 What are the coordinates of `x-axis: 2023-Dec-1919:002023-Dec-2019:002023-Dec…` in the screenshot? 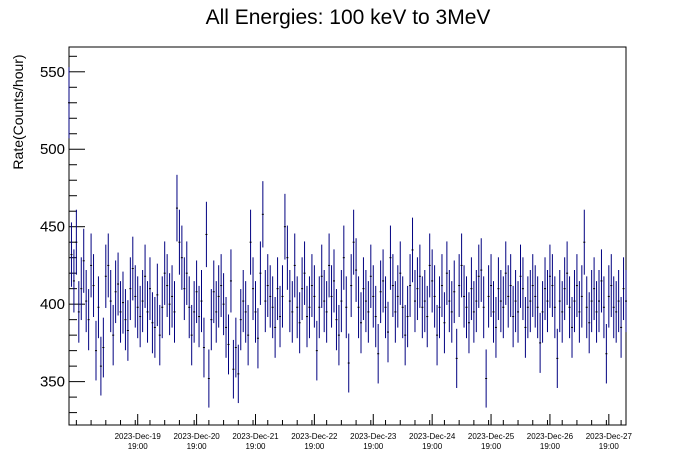 It's located at (354, 432).